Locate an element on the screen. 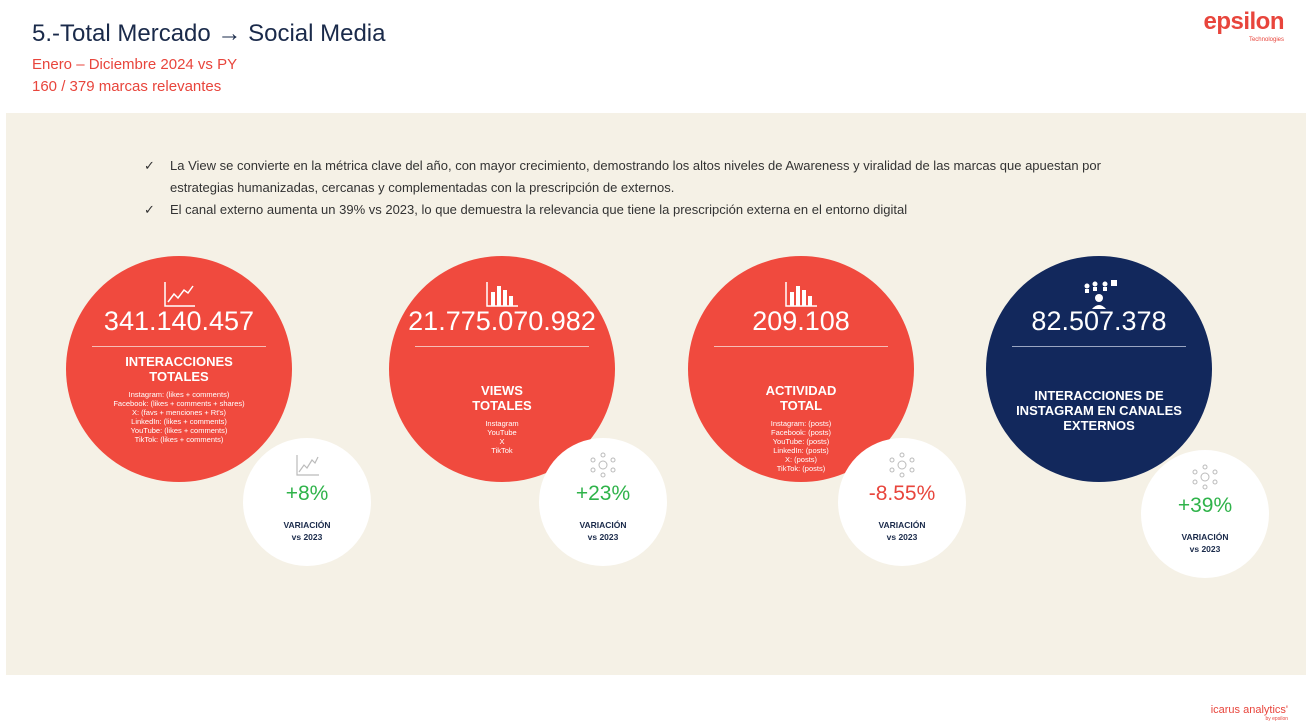  variation-badge-interacciones: +8% VARIACIÓN vs 2023 is located at coordinates (307, 502).